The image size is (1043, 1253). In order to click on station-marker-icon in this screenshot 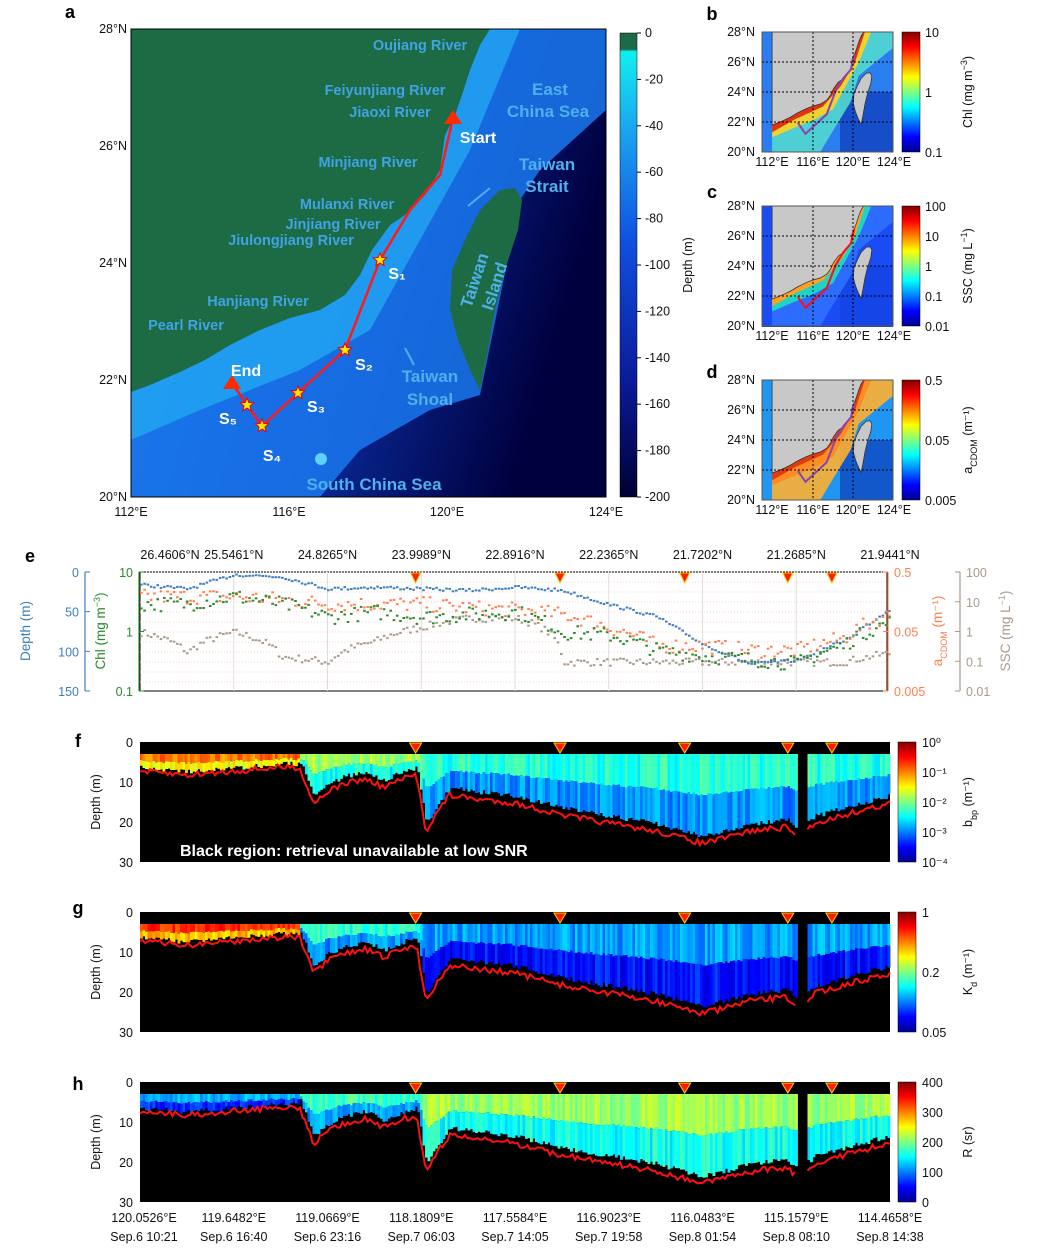, I will do `click(831, 748)`.